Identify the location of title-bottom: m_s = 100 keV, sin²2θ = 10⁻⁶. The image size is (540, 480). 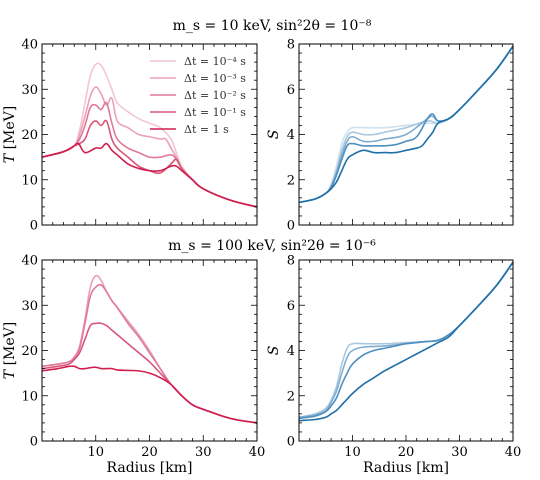
(272, 246).